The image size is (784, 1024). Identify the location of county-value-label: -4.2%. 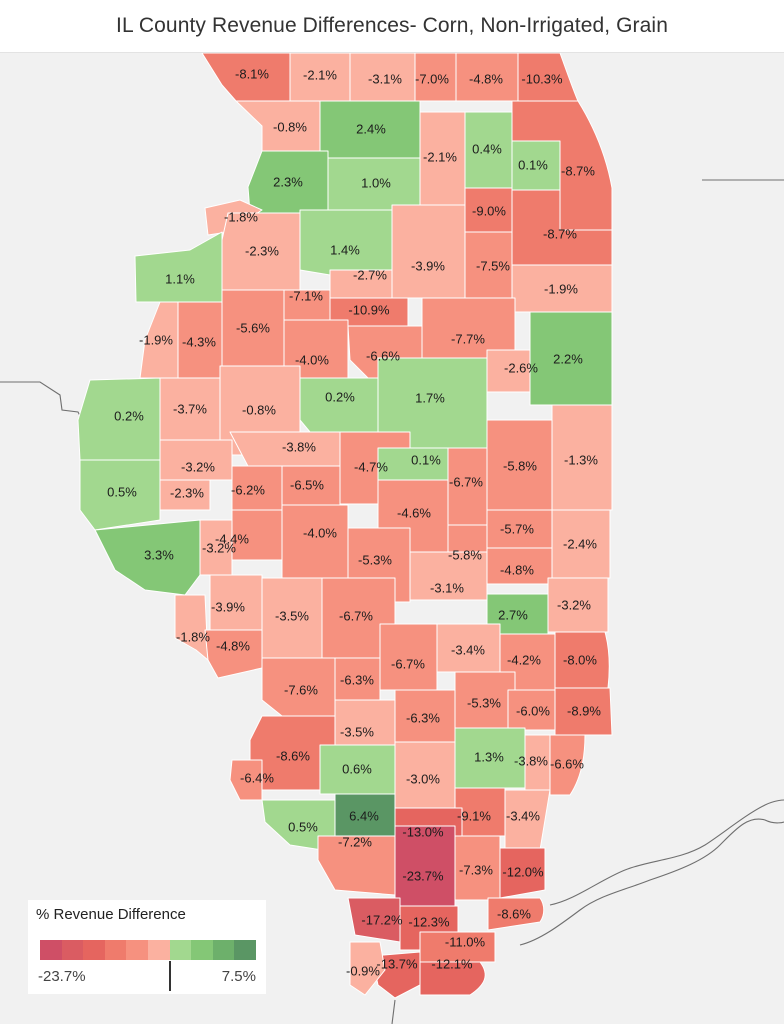
(524, 659).